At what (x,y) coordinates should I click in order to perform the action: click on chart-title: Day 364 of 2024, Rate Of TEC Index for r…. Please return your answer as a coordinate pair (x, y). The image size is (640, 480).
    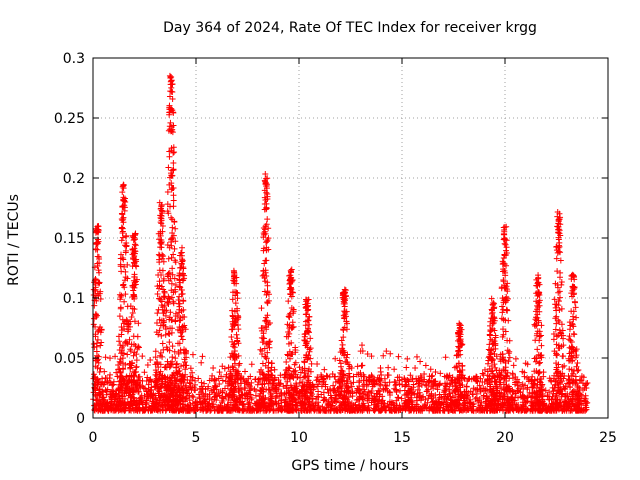
    Looking at the image, I should click on (350, 28).